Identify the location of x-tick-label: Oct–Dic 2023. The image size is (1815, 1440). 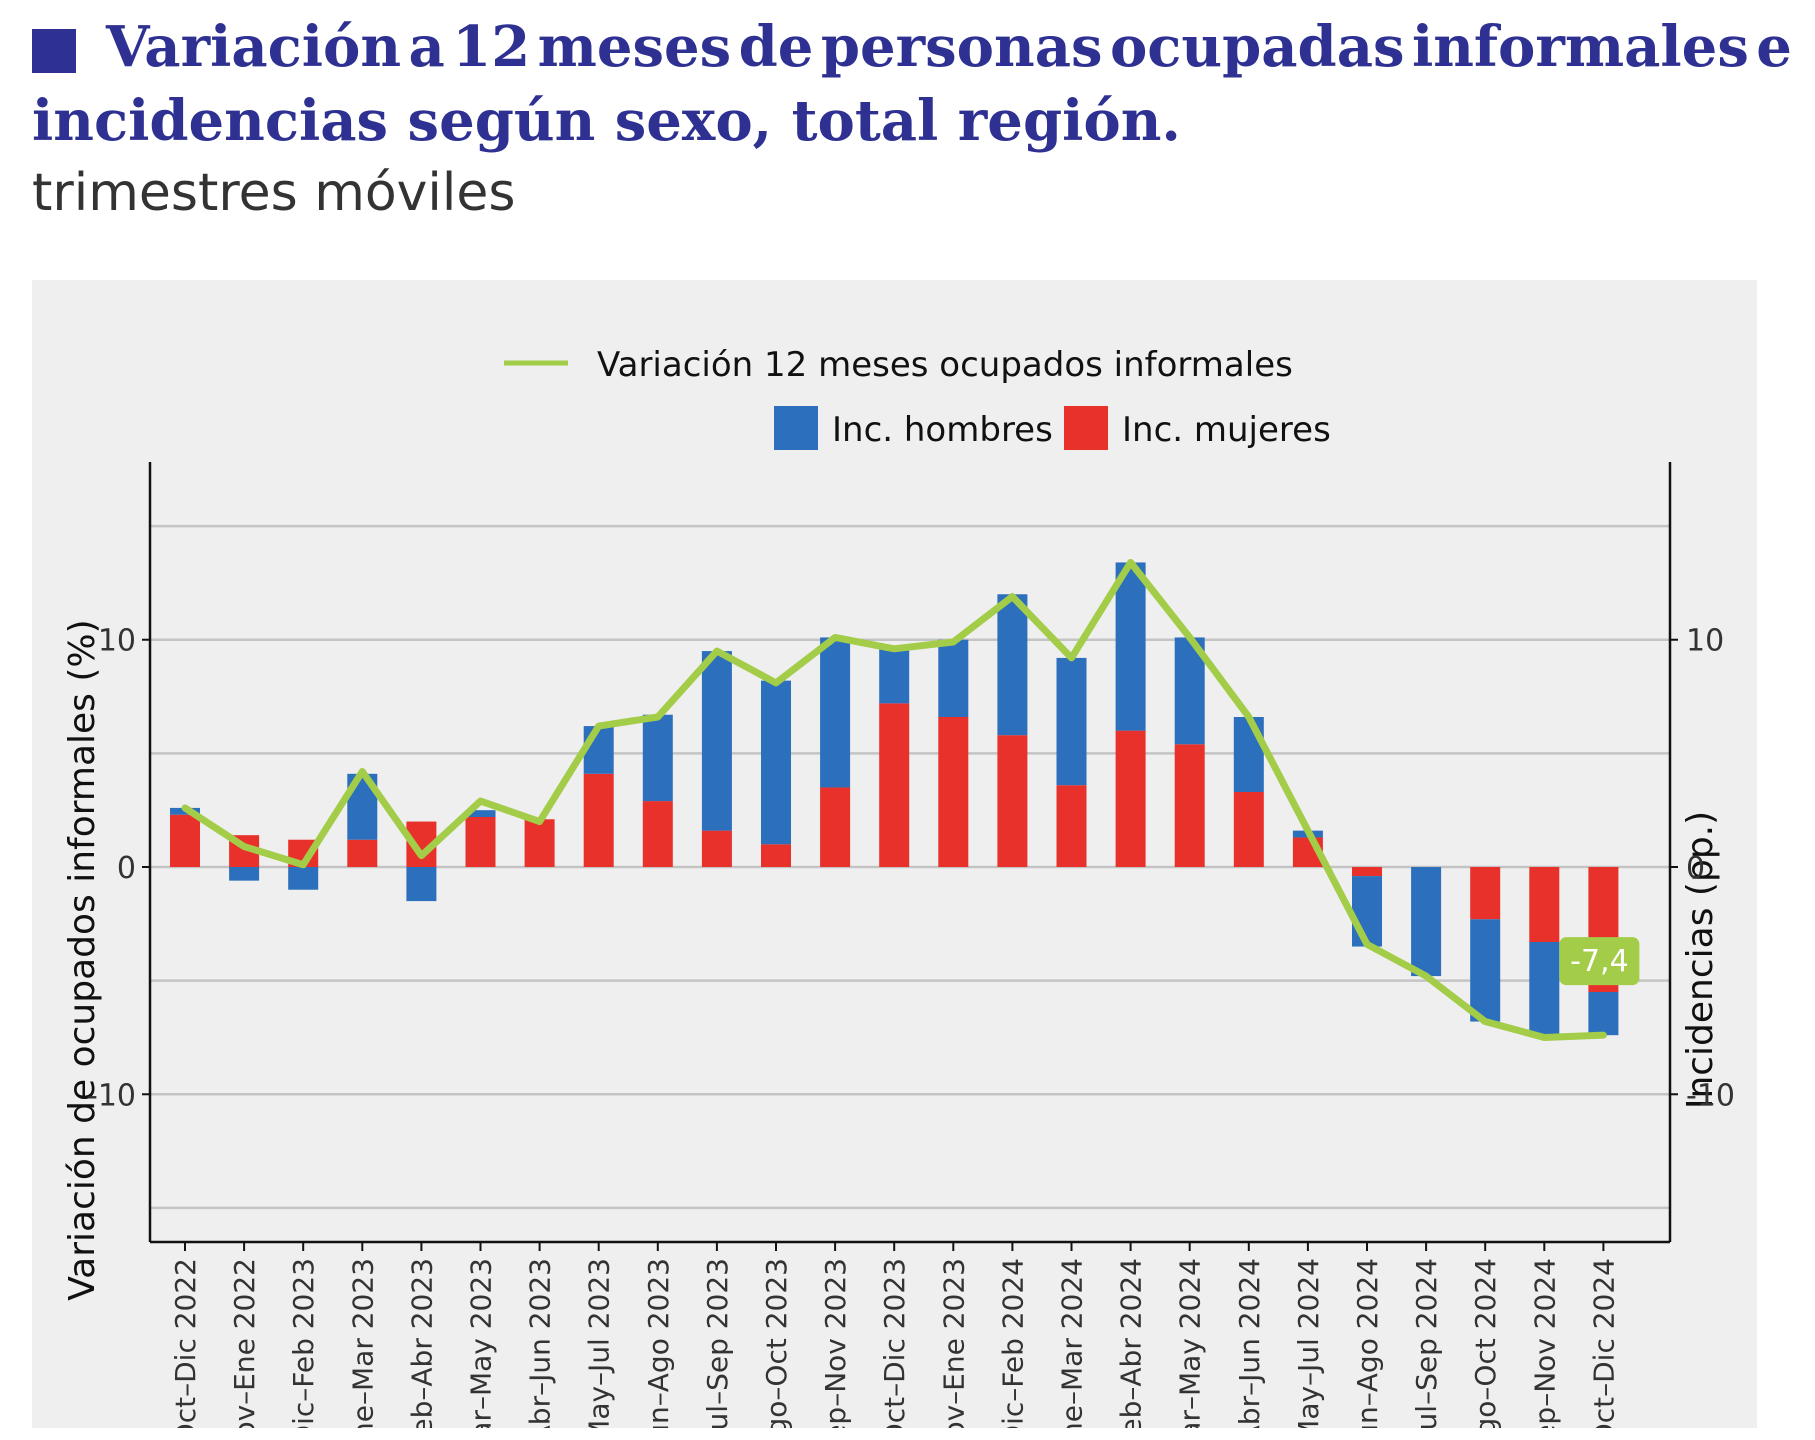
(894, 1343).